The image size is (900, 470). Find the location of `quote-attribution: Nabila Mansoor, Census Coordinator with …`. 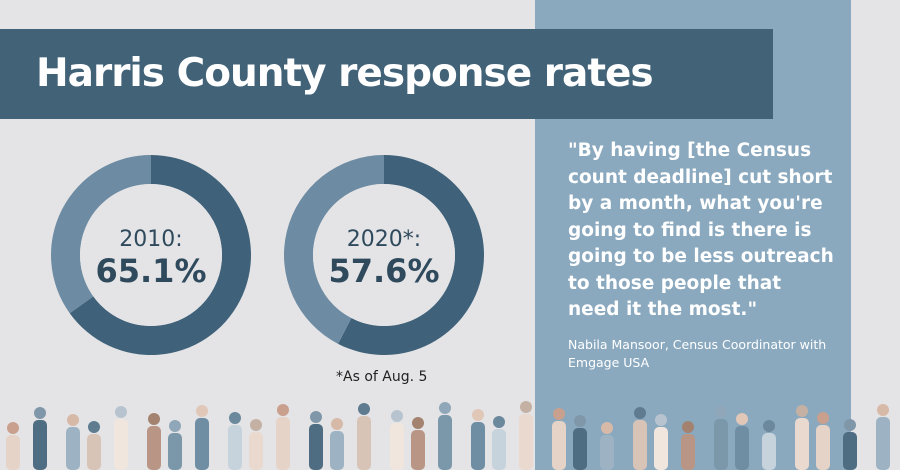

quote-attribution: Nabila Mansoor, Census Coordinator with … is located at coordinates (697, 353).